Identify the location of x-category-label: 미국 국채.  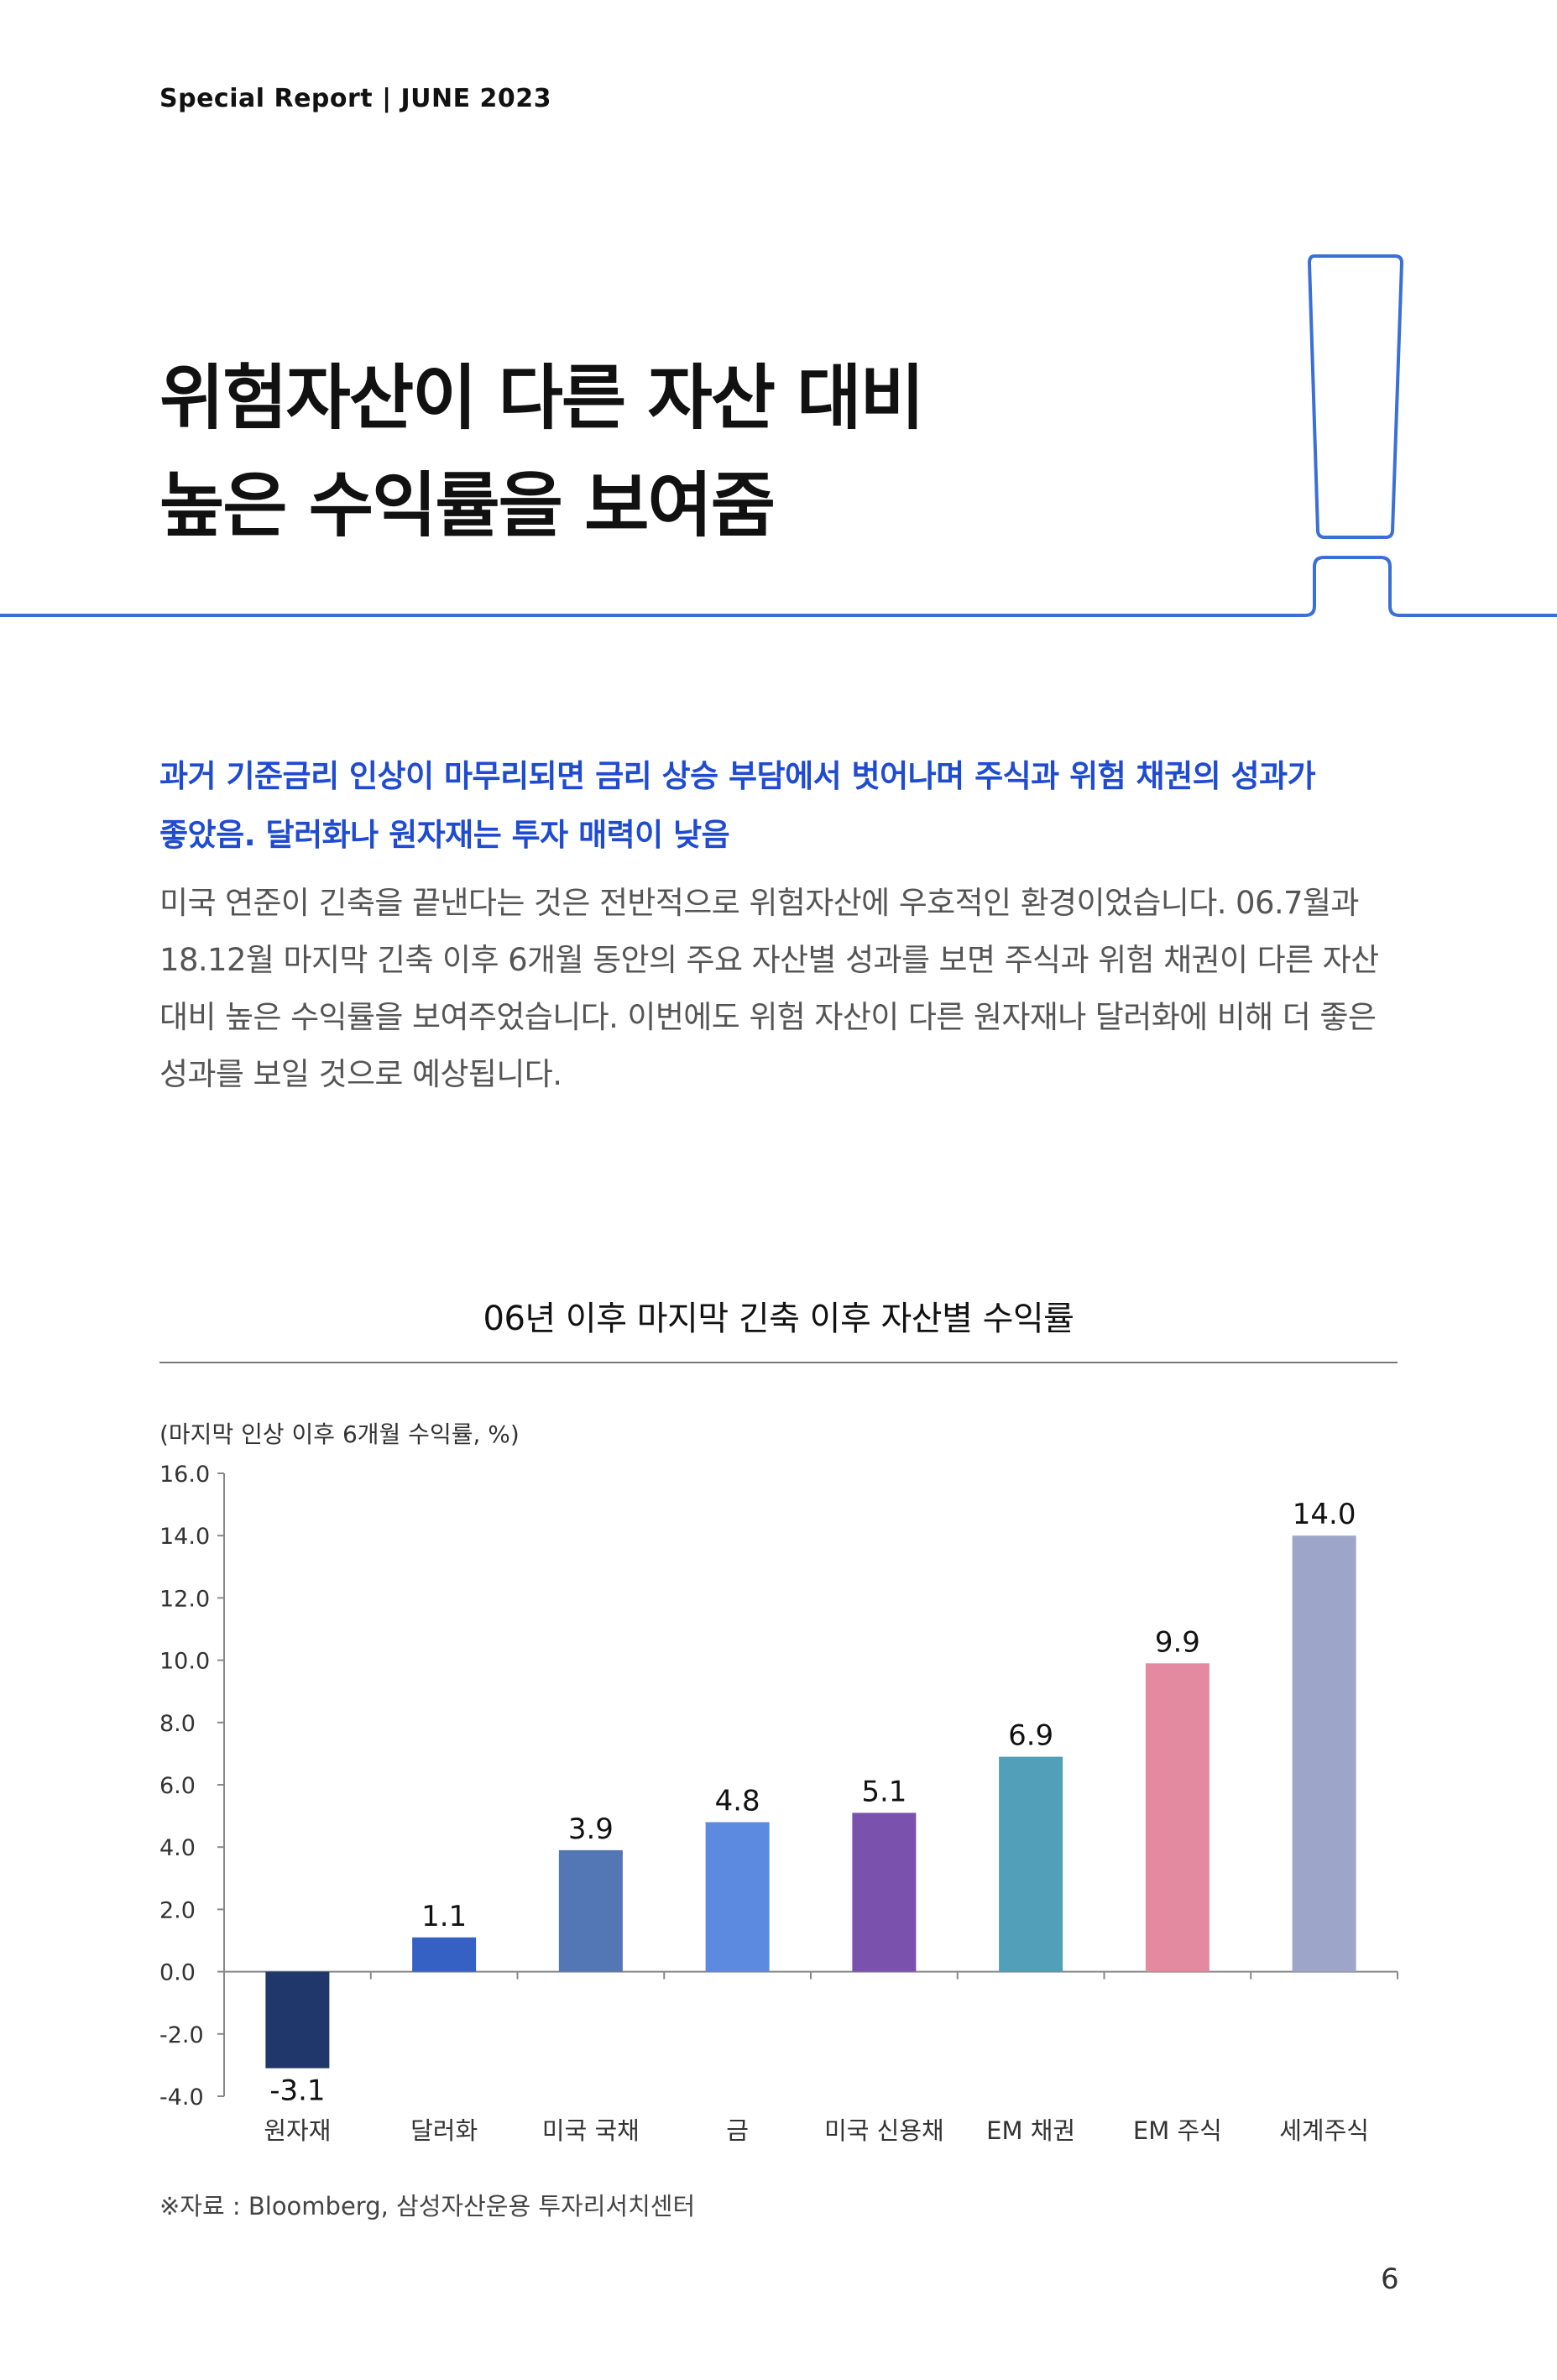
(591, 2130).